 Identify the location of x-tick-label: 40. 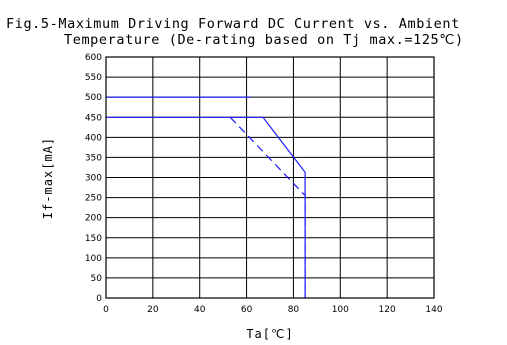
(200, 310).